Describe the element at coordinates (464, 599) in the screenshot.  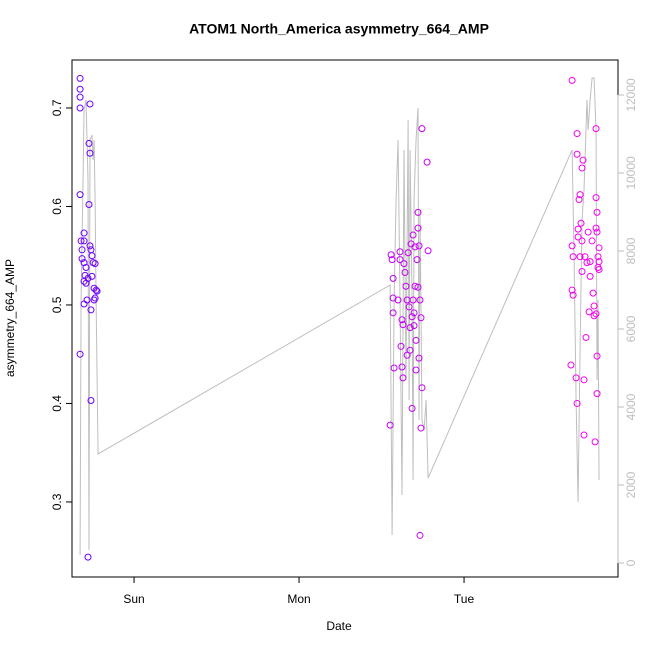
I see `x-tick-label: Tue` at that location.